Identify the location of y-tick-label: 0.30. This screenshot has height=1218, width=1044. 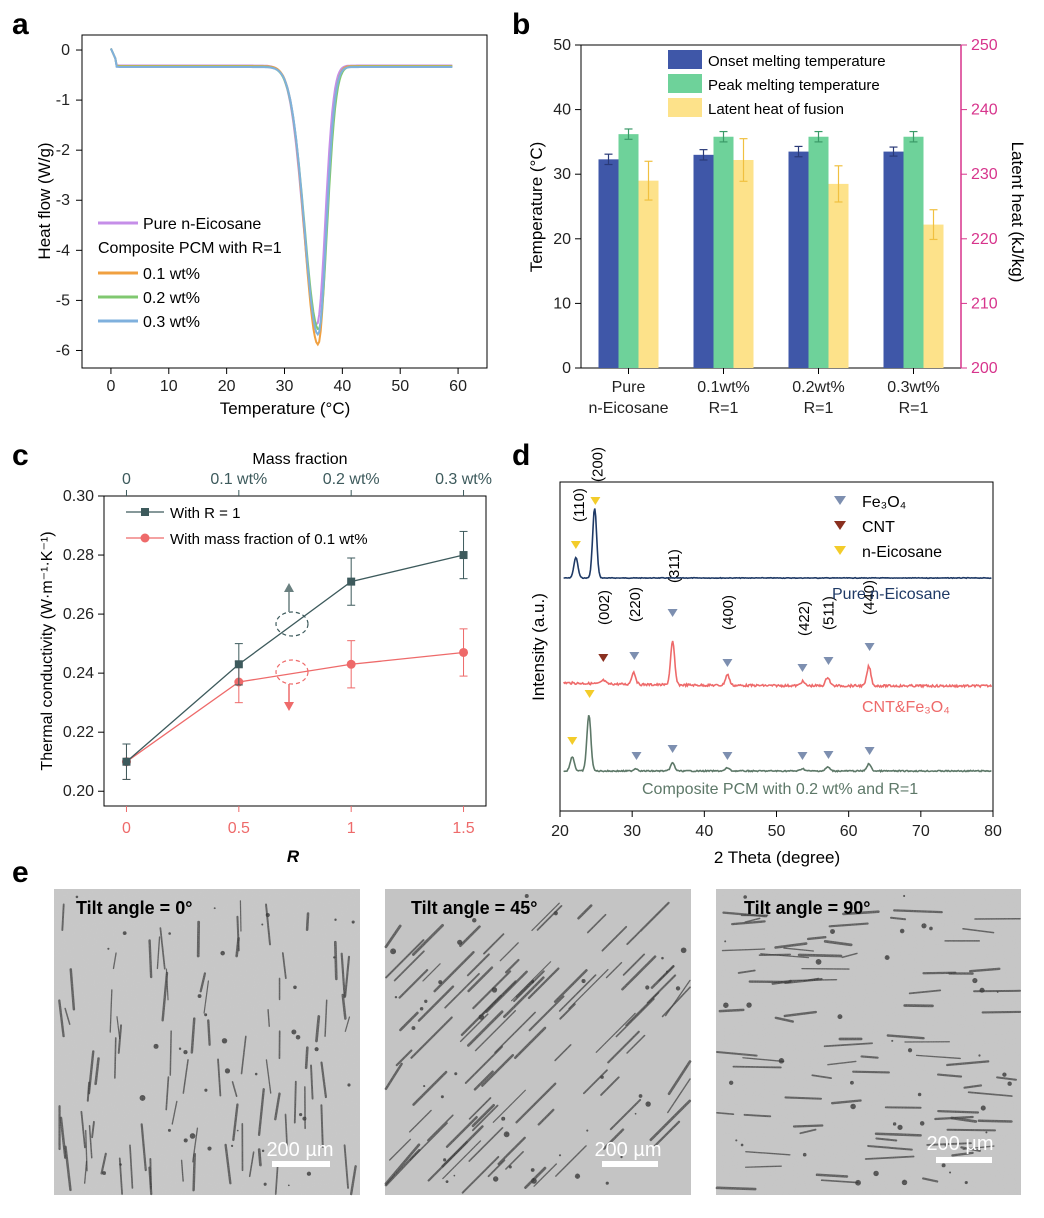
(78, 496).